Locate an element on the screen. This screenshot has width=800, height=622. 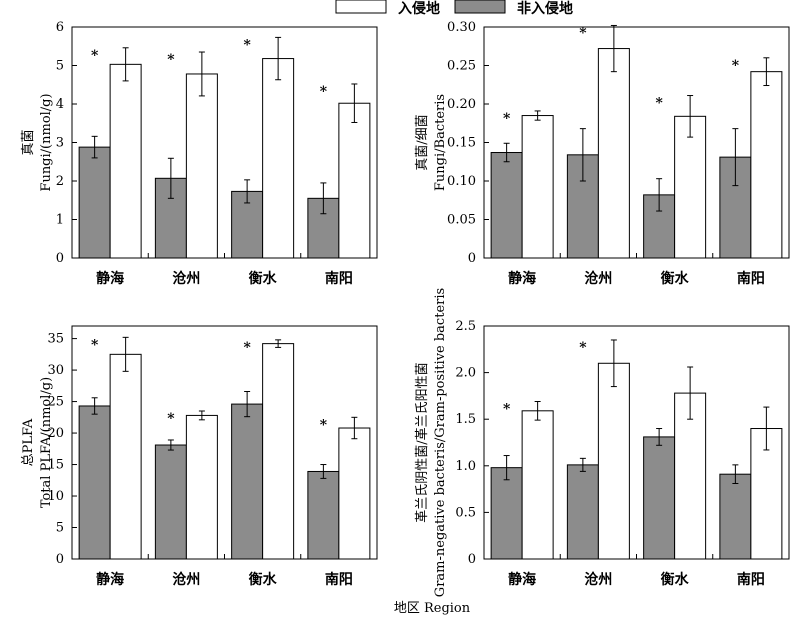
legend-swatch-non-invaded is located at coordinates (480, 7).